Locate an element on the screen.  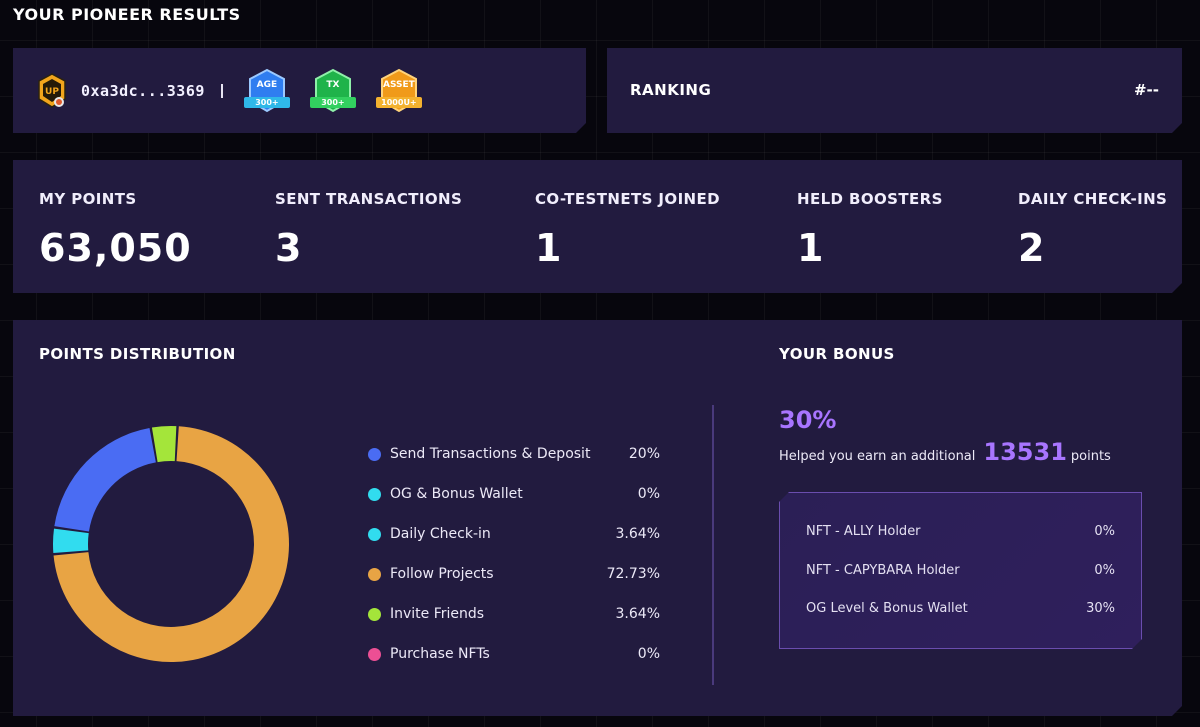
bonus-row-value: 30% is located at coordinates (1100, 608).